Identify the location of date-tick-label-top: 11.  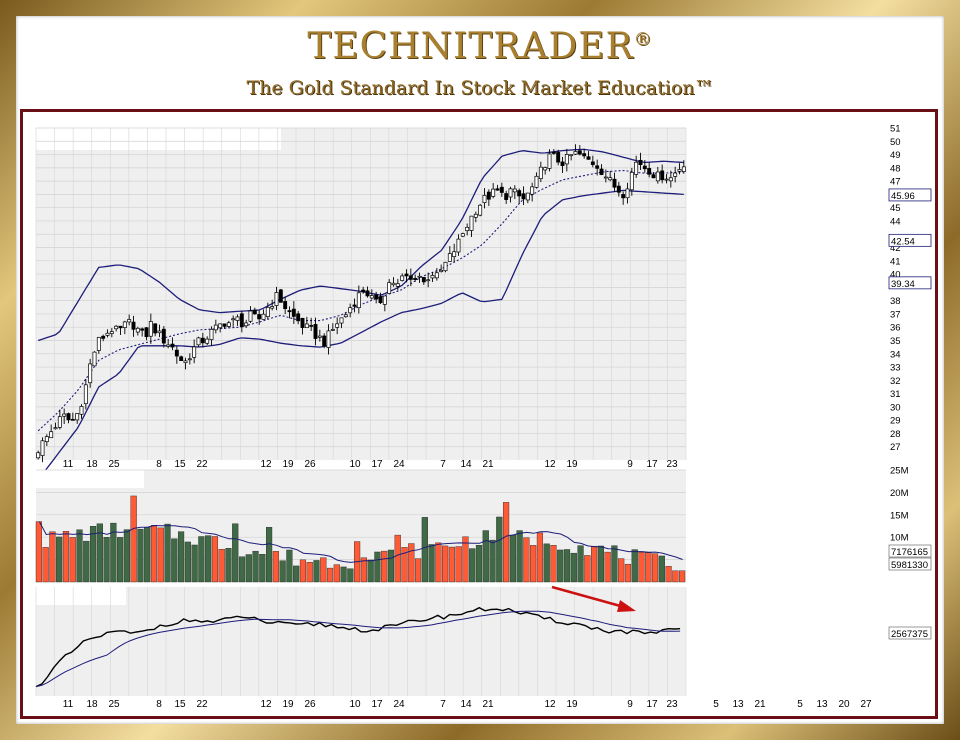
(68, 464).